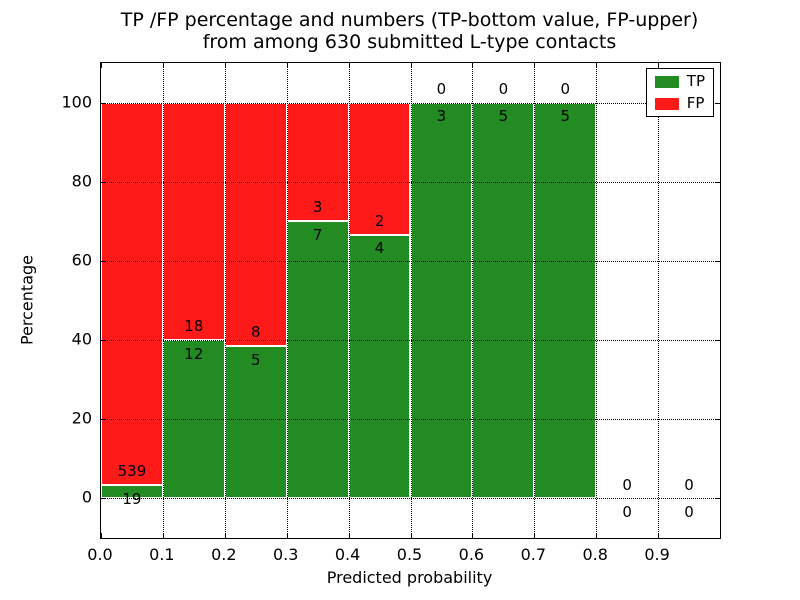 This screenshot has height=600, width=800. What do you see at coordinates (194, 326) in the screenshot?
I see `fp-count-label: 18` at bounding box center [194, 326].